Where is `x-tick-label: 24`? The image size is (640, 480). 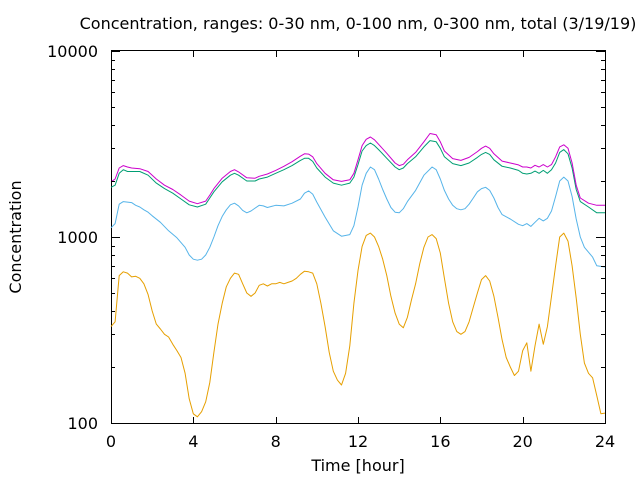
x-tick-label: 24 is located at coordinates (605, 441).